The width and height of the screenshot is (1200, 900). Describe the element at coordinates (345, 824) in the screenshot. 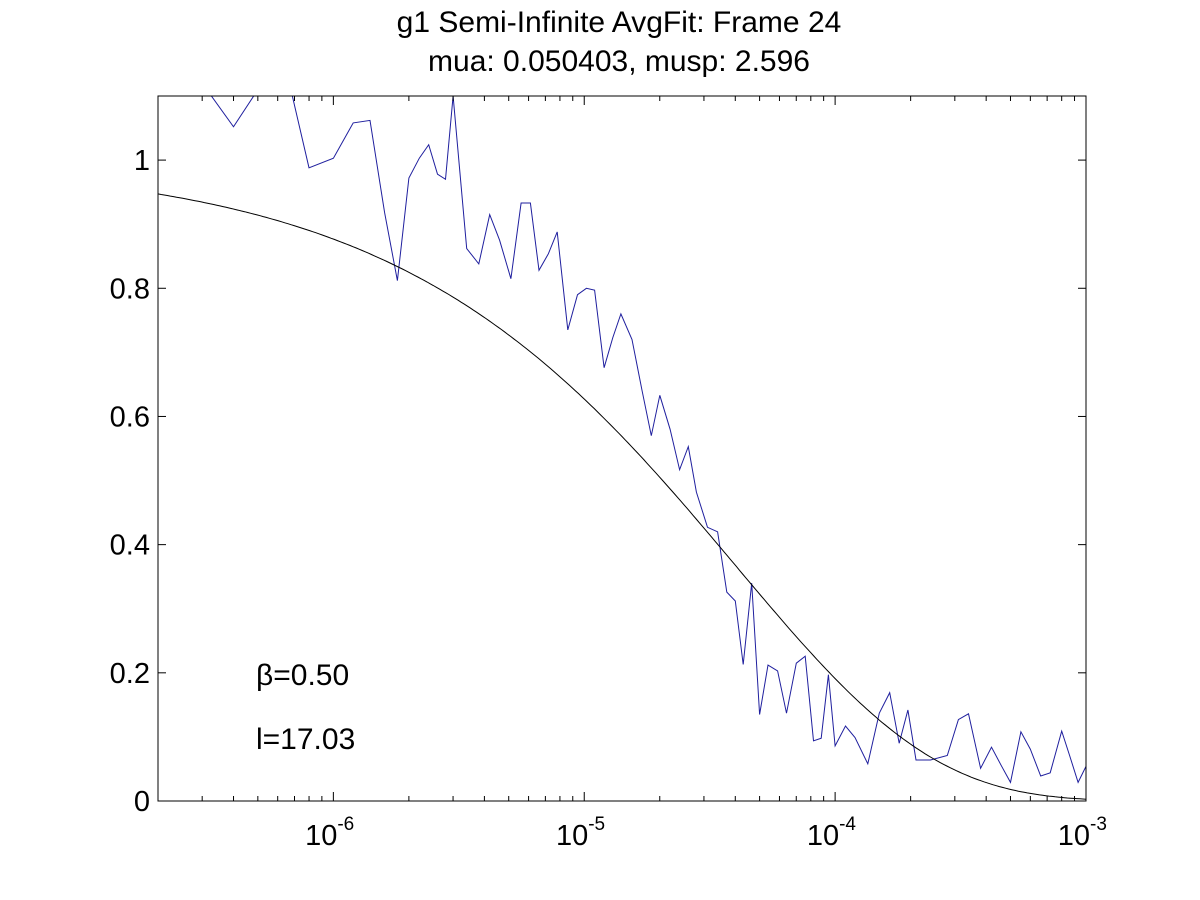

I see `x-tick-exponent: -6` at that location.